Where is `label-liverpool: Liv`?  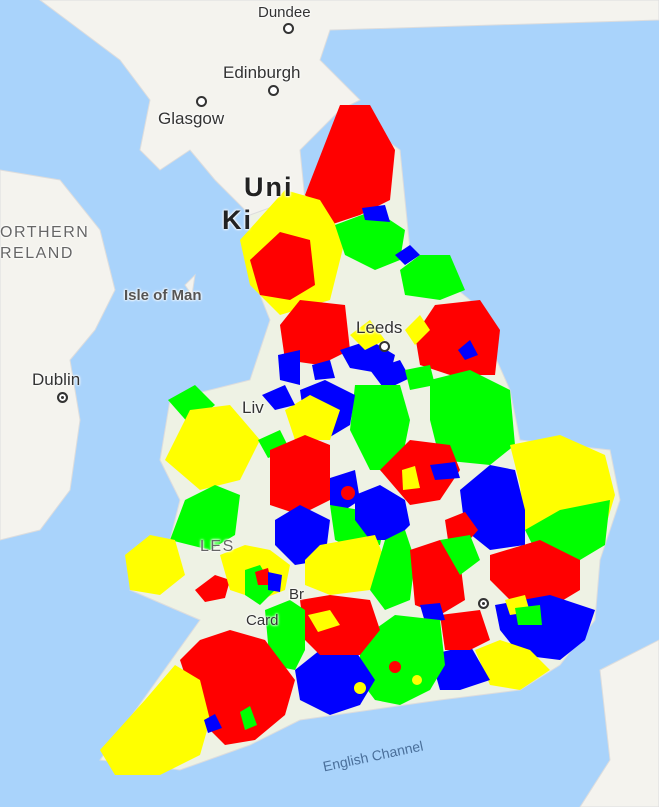 label-liverpool: Liv is located at coordinates (253, 407).